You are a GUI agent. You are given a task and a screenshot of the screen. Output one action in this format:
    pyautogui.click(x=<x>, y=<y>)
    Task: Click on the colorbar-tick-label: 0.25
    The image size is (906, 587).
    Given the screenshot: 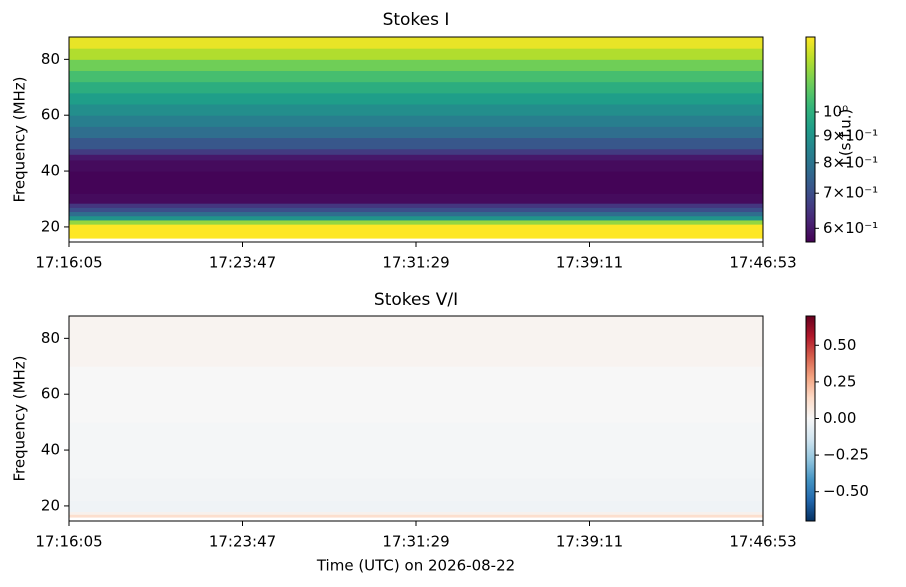 What is the action you would take?
    pyautogui.click(x=839, y=381)
    